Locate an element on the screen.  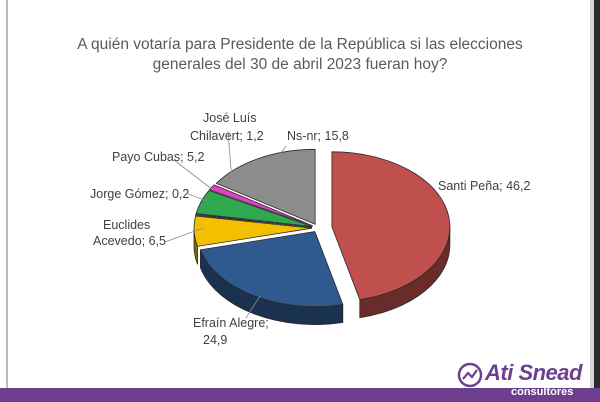
label-santi-pena: Santi Peña; 46,2 is located at coordinates (484, 186).